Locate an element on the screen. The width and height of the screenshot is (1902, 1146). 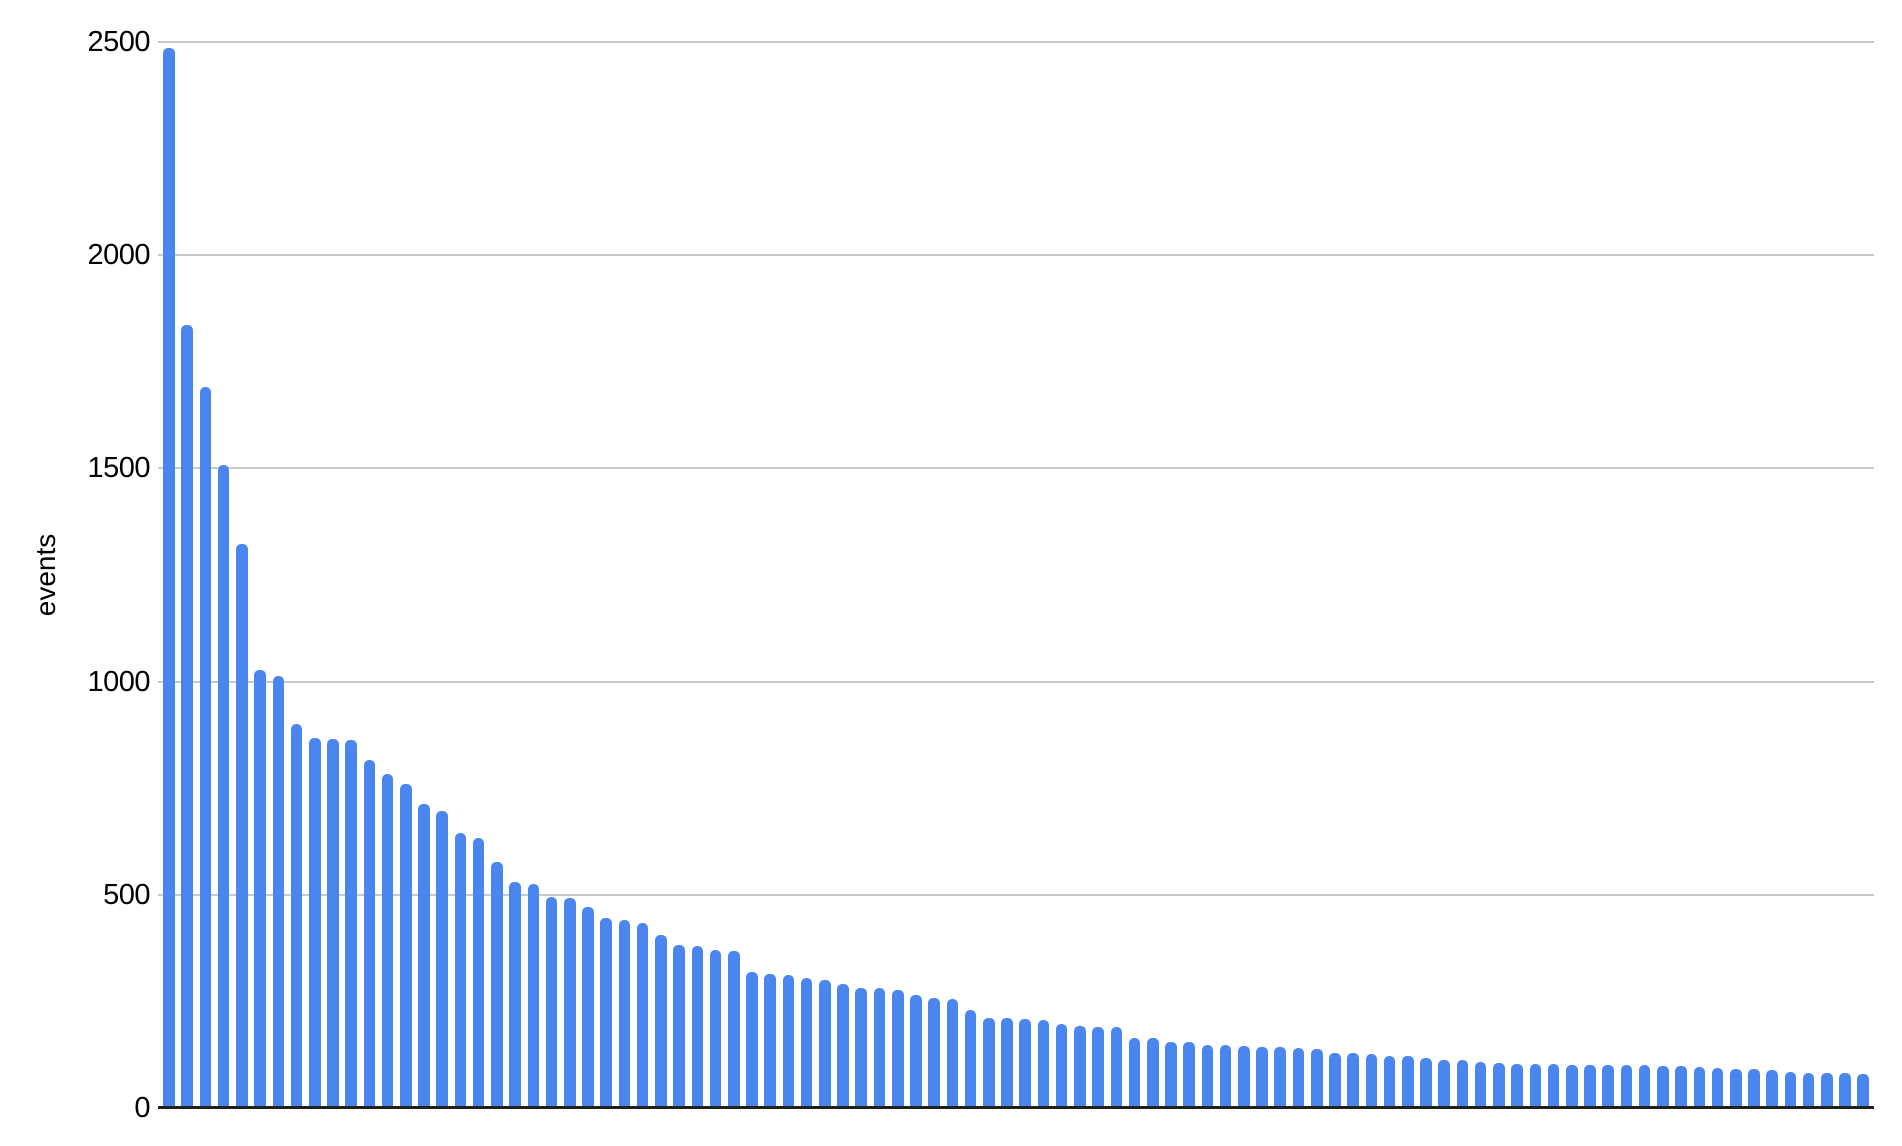
x-axis-baseline is located at coordinates (1016, 1107).